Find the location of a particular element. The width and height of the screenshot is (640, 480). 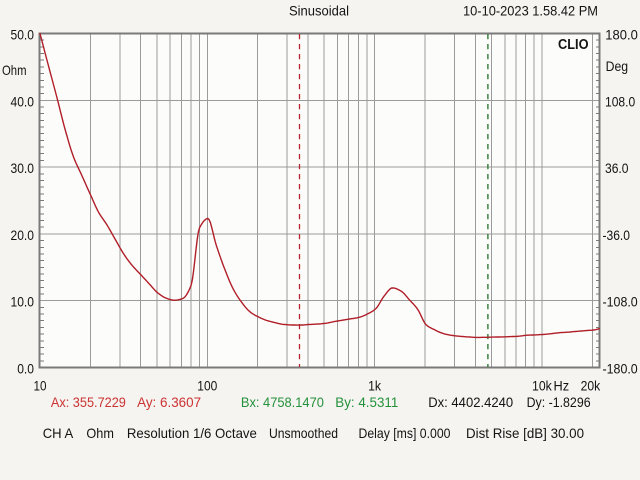

svg-text: 20k is located at coordinates (591, 386).